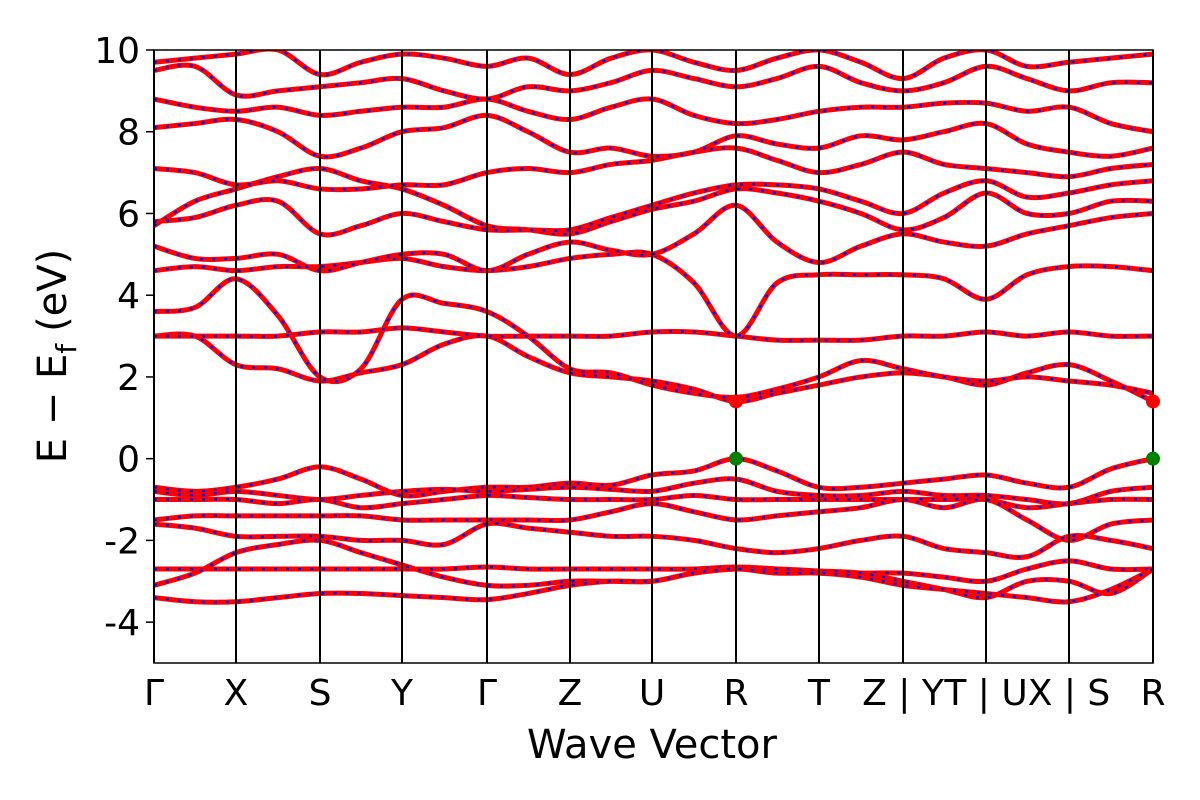 Image resolution: width=1200 pixels, height=800 pixels. I want to click on x-tick-label: Z | Y, so click(903, 693).